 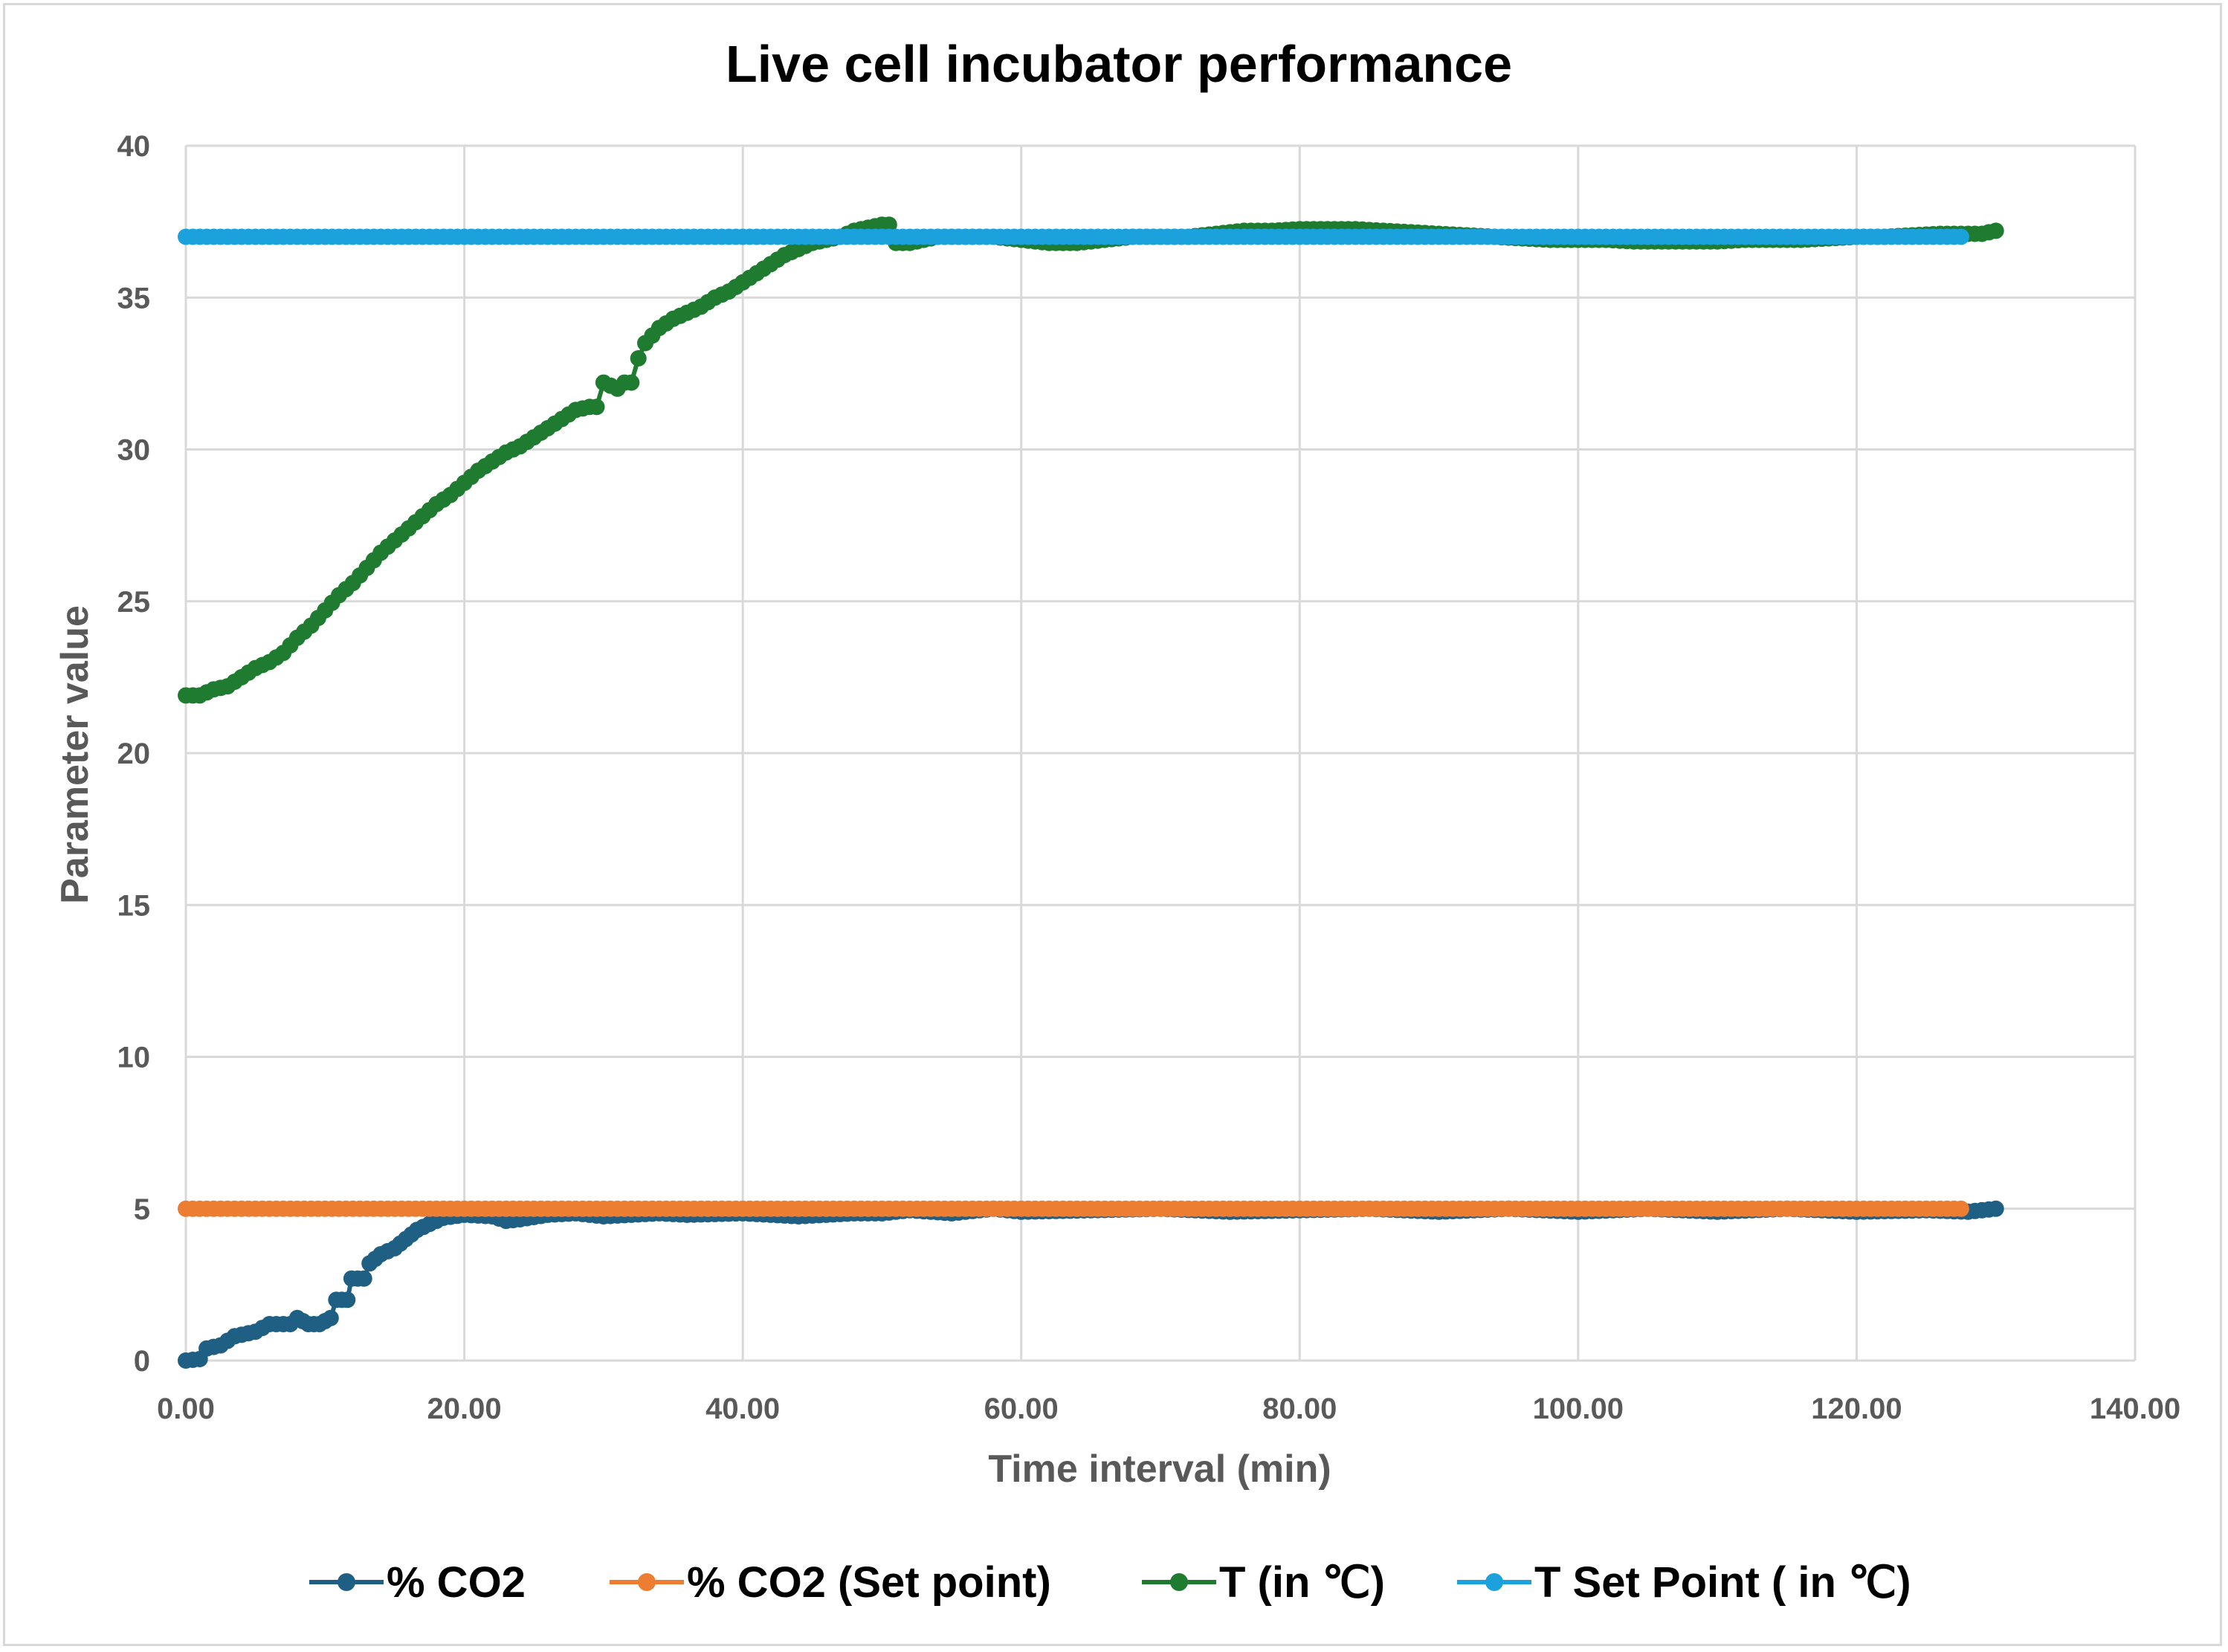 I want to click on x-tick-label: 100.00, so click(x=1578, y=1409).